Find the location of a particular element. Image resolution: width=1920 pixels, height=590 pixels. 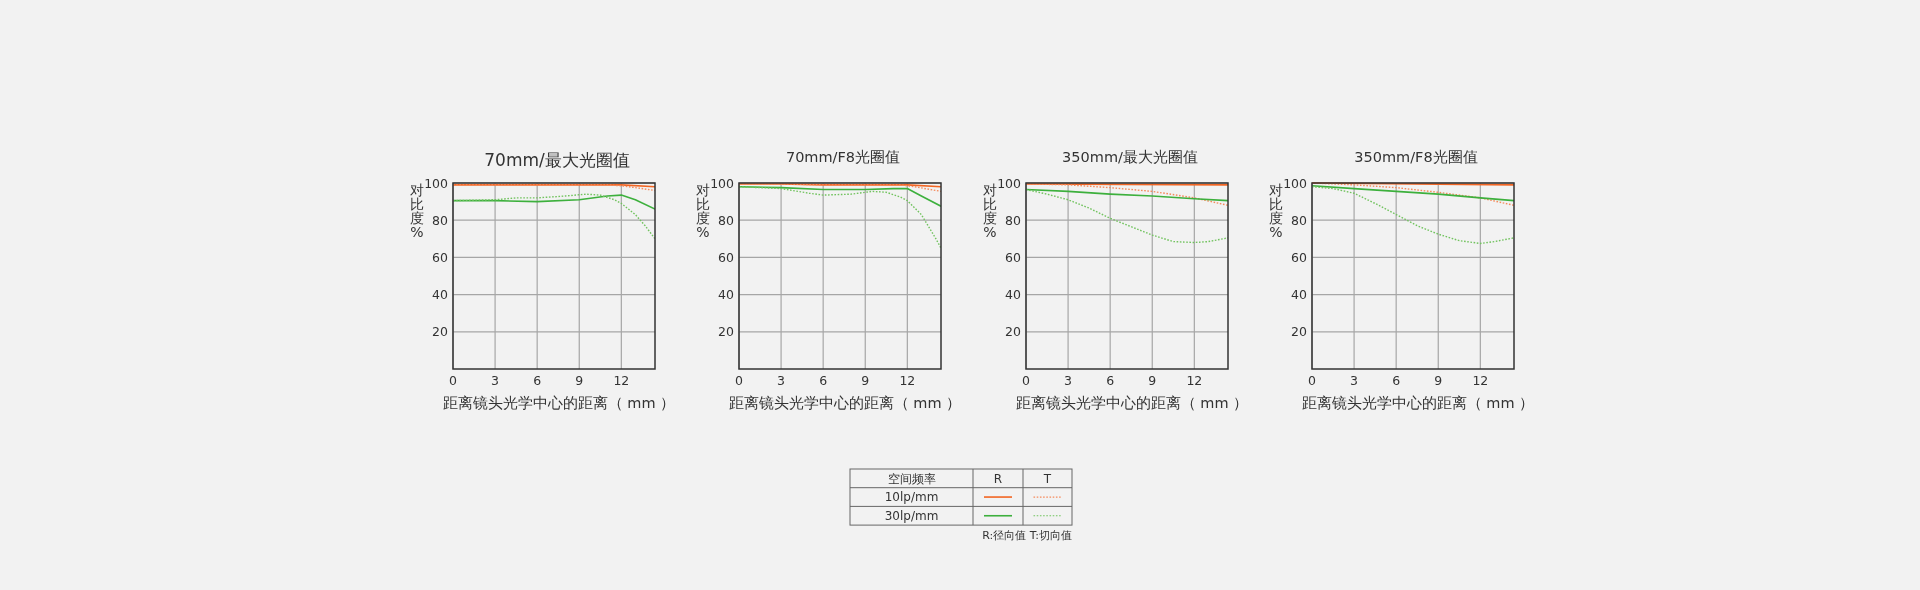

chart-title: 70mm/F8光圈值 is located at coordinates (843, 157).